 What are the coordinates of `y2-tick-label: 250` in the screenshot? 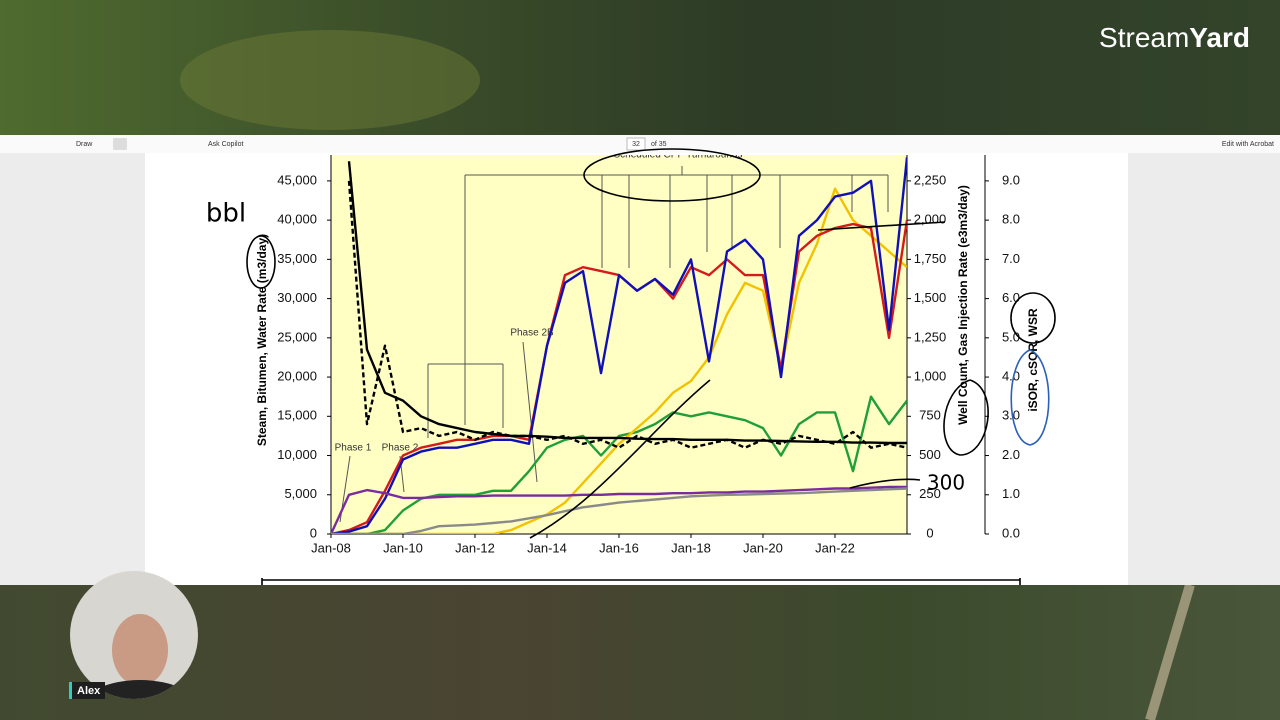 It's located at (930, 493).